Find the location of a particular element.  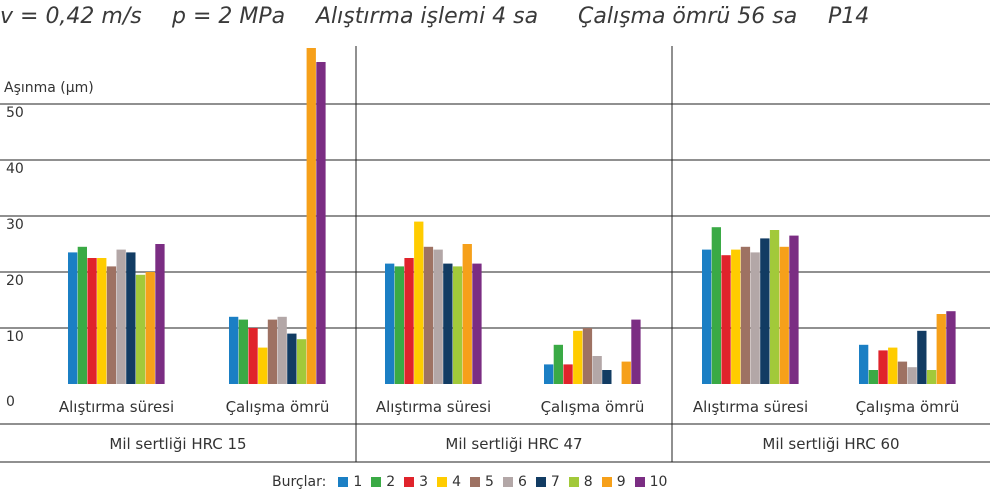

legend-label: 9 is located at coordinates (621, 482).